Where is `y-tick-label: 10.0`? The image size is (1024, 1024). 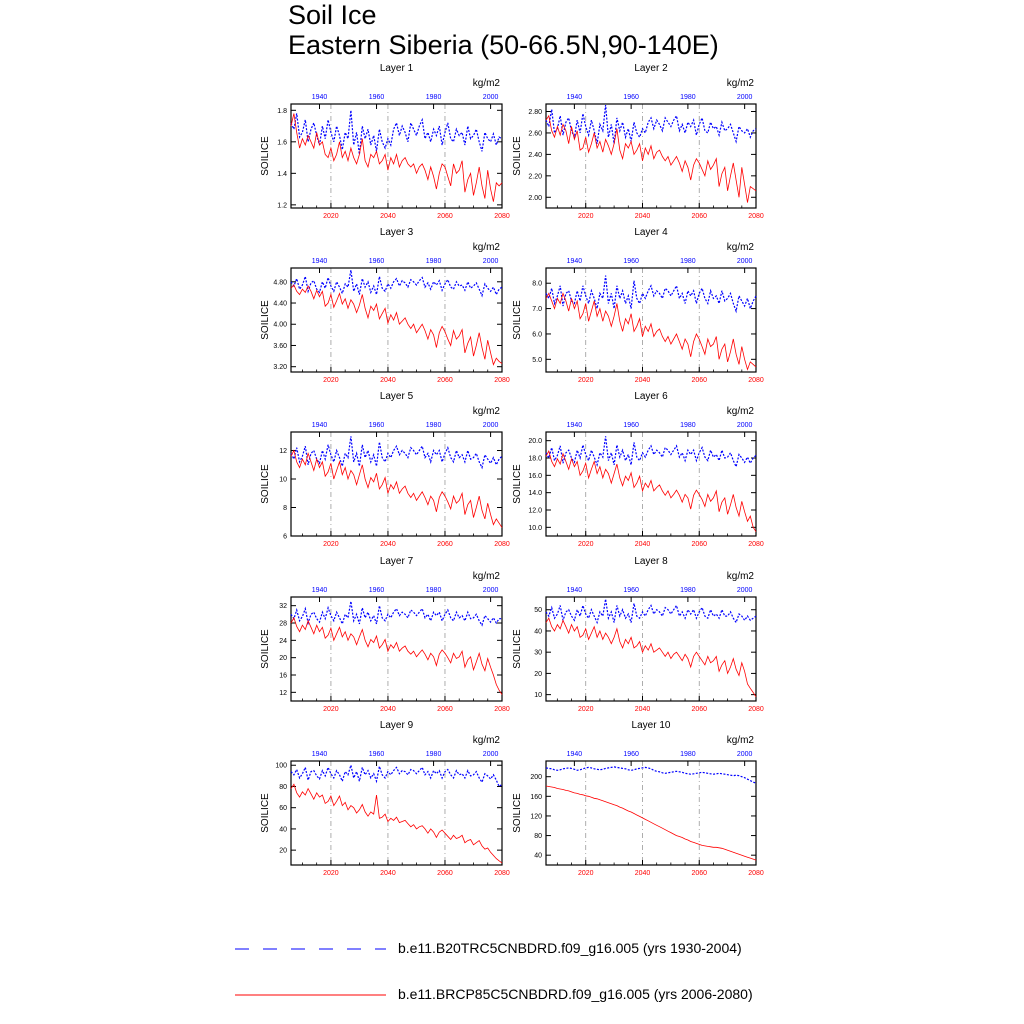 y-tick-label: 10.0 is located at coordinates (535, 528).